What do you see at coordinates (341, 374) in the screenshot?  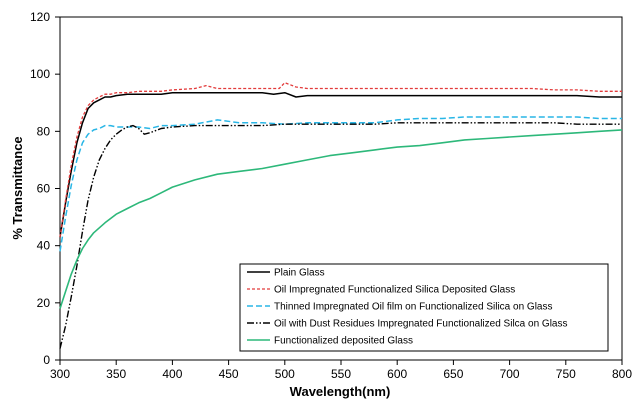 I see `x-tick-label: 550` at bounding box center [341, 374].